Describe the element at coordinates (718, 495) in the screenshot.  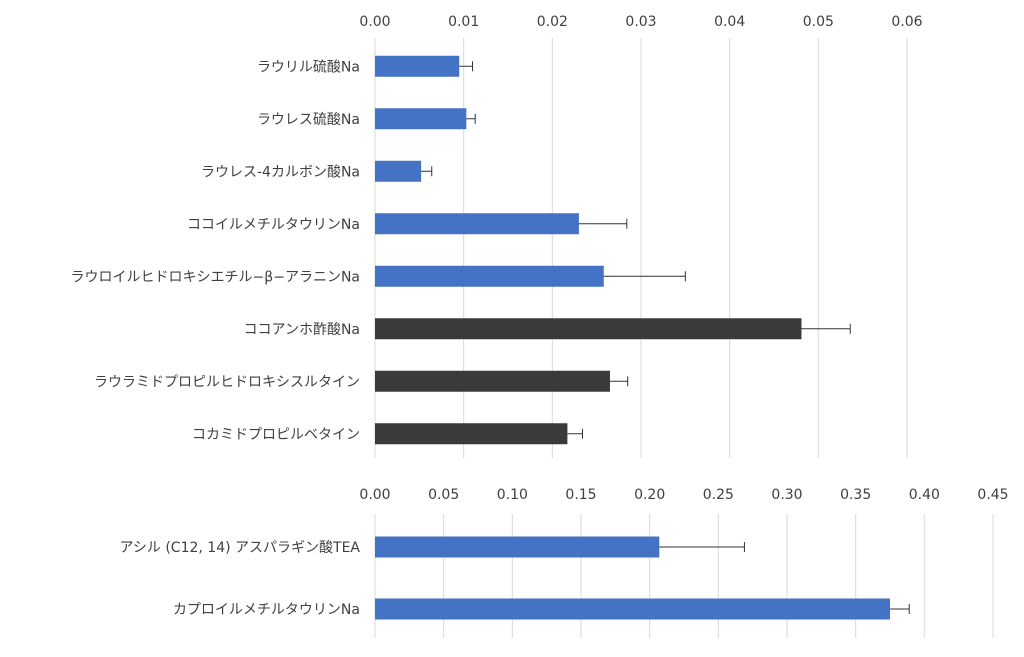
I see `chart2-tick-label: 0.25` at that location.